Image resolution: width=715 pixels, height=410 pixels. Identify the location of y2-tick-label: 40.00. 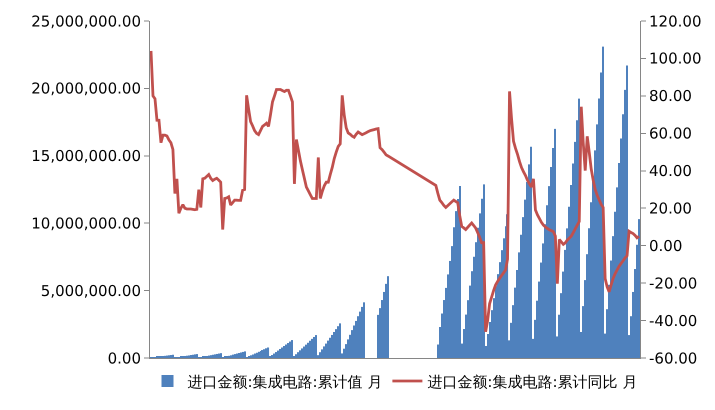
(670, 171).